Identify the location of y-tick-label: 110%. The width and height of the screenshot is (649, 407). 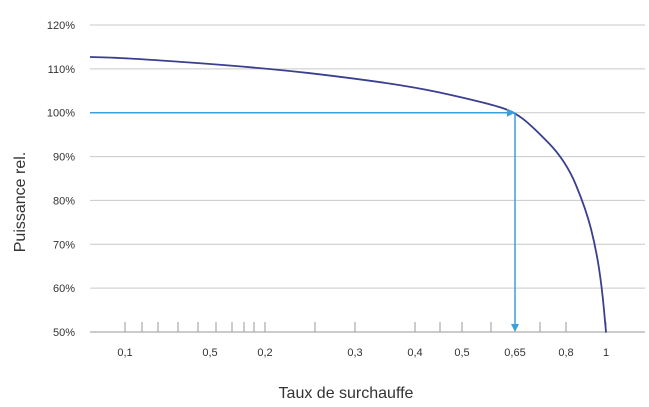
(62, 70).